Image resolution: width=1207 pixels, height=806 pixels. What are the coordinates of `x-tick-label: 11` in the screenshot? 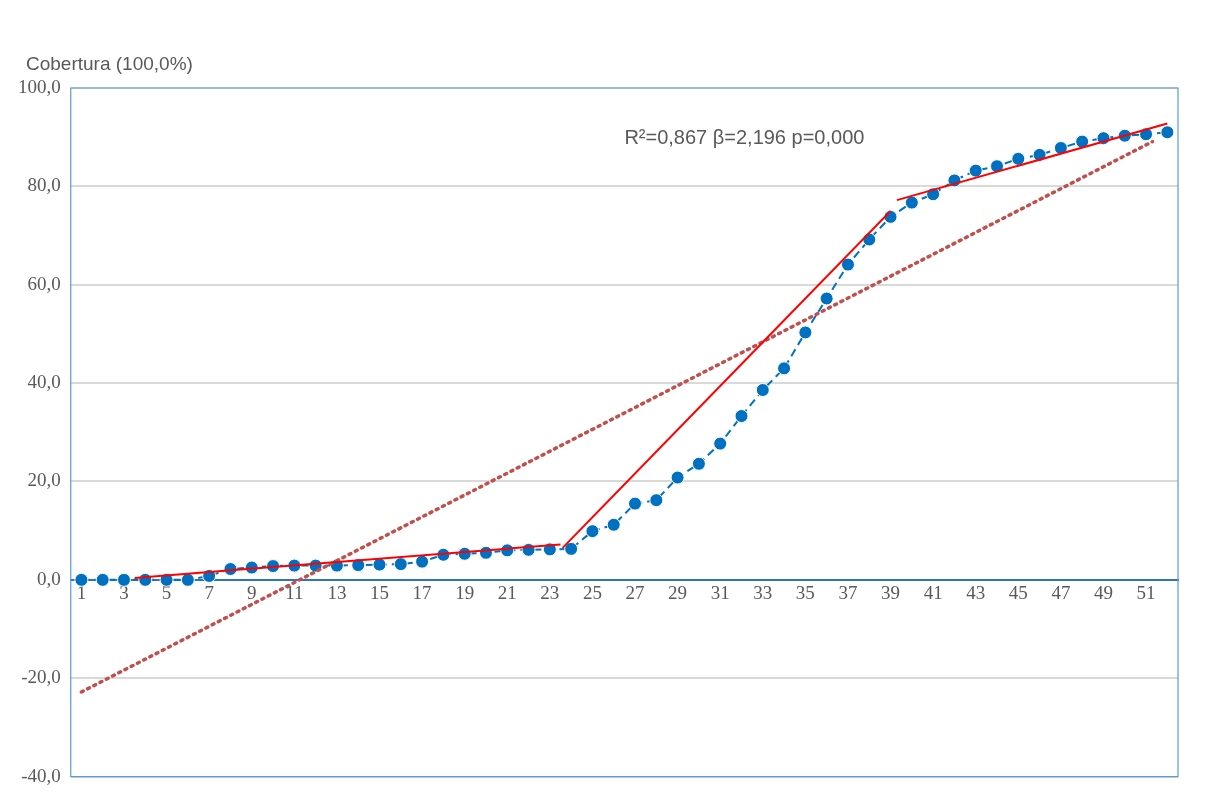 It's located at (294, 593).